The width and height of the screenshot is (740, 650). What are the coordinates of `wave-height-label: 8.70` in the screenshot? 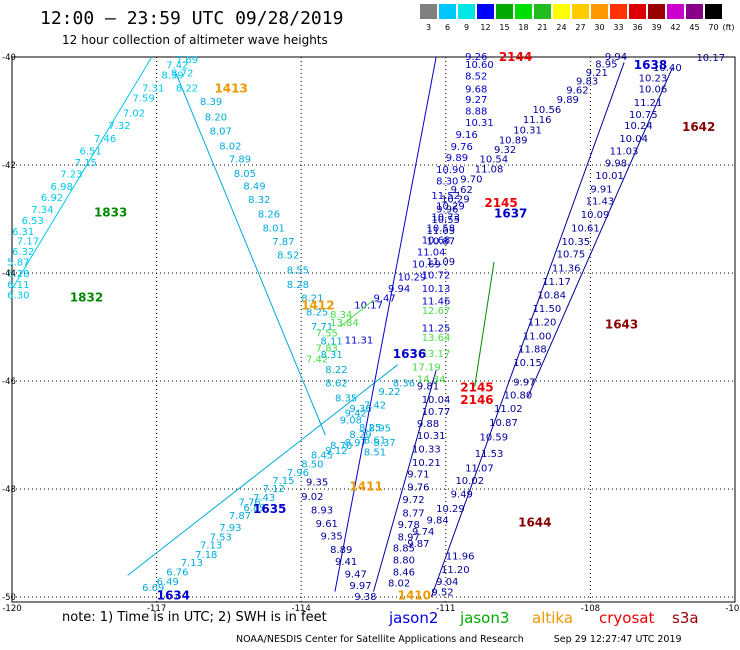 It's located at (341, 446).